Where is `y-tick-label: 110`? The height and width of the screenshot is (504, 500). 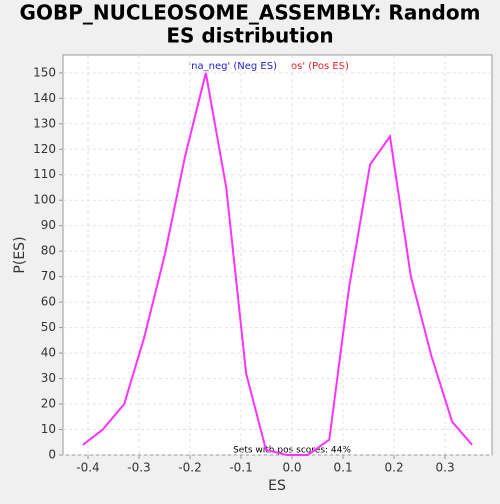 y-tick-label: 110 is located at coordinates (44, 174).